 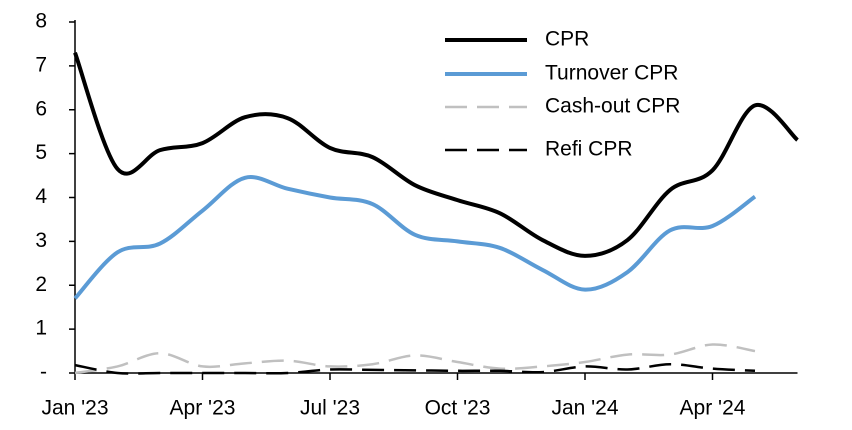 I want to click on y-tick-label: 6, so click(x=41, y=108).